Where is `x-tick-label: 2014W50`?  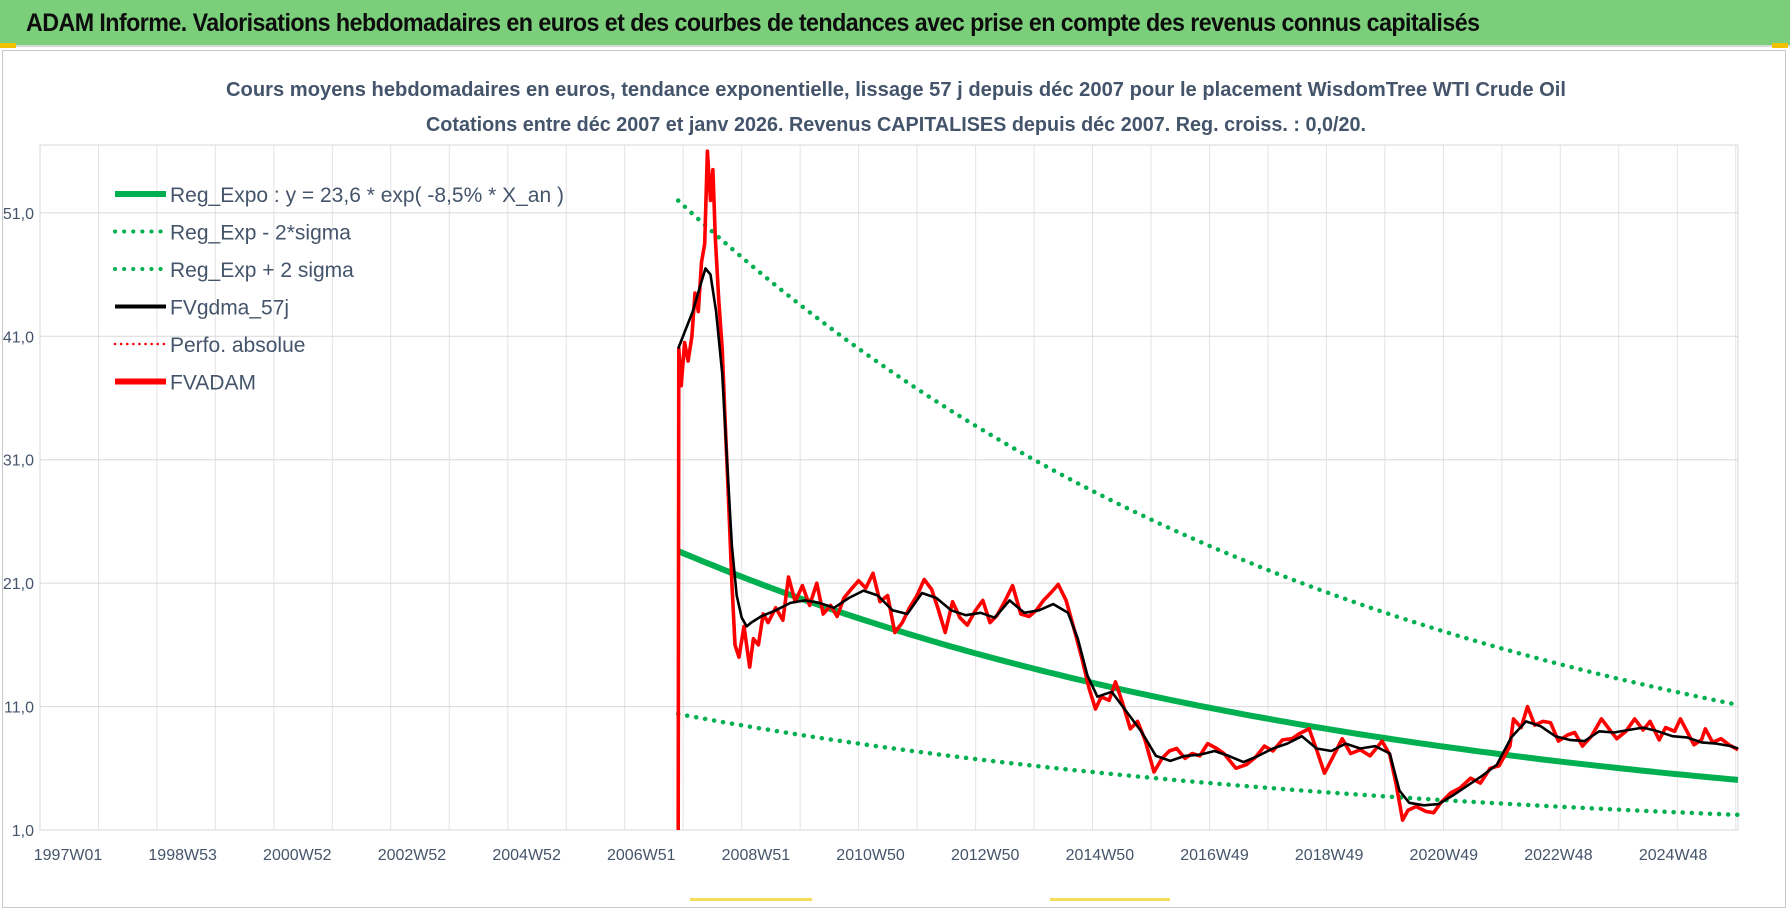
x-tick-label: 2014W50 is located at coordinates (1100, 855).